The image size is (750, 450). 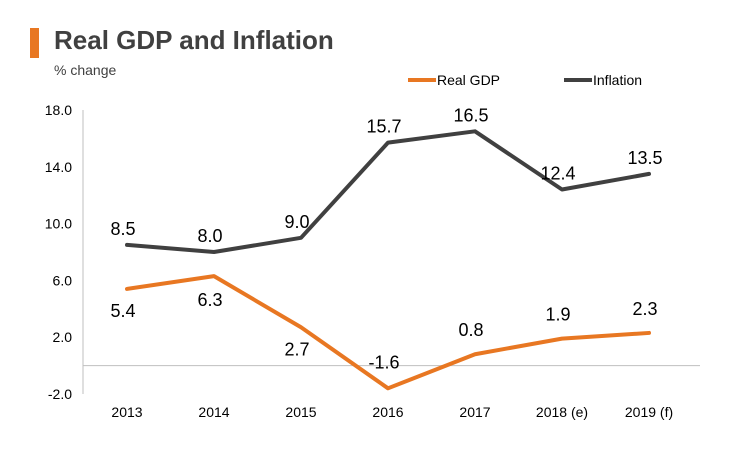 What do you see at coordinates (122, 311) in the screenshot?
I see `real-gdp-data-label: 5.4` at bounding box center [122, 311].